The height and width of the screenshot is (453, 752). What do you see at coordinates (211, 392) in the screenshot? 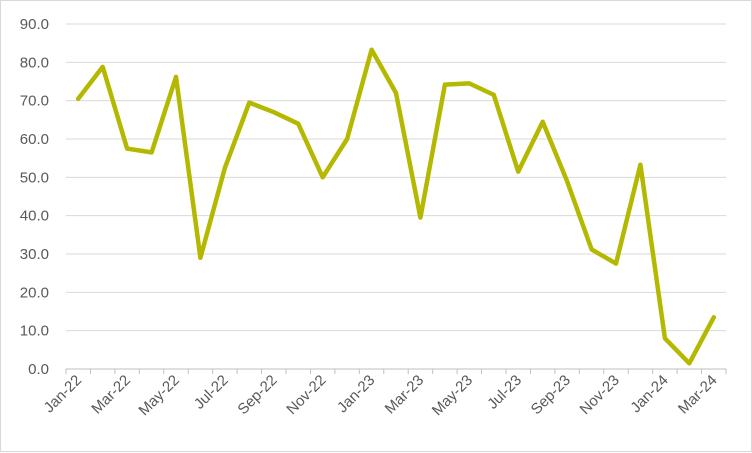
I see `x-tick-label: Jul-22` at bounding box center [211, 392].